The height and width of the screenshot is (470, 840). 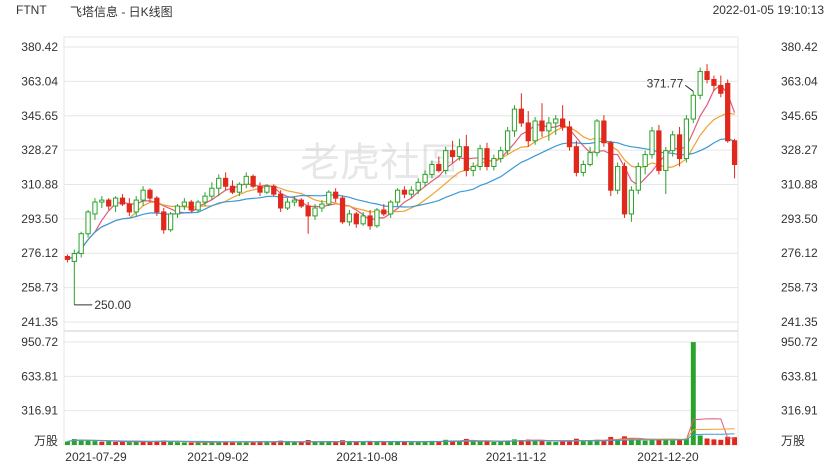 What do you see at coordinates (46, 441) in the screenshot?
I see `volume-unit-left: 万股` at bounding box center [46, 441].